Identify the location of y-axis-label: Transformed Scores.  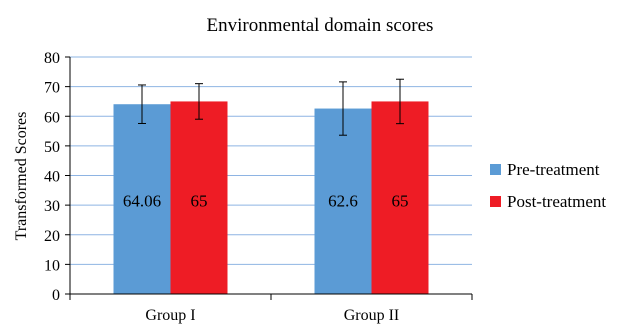
(21, 176).